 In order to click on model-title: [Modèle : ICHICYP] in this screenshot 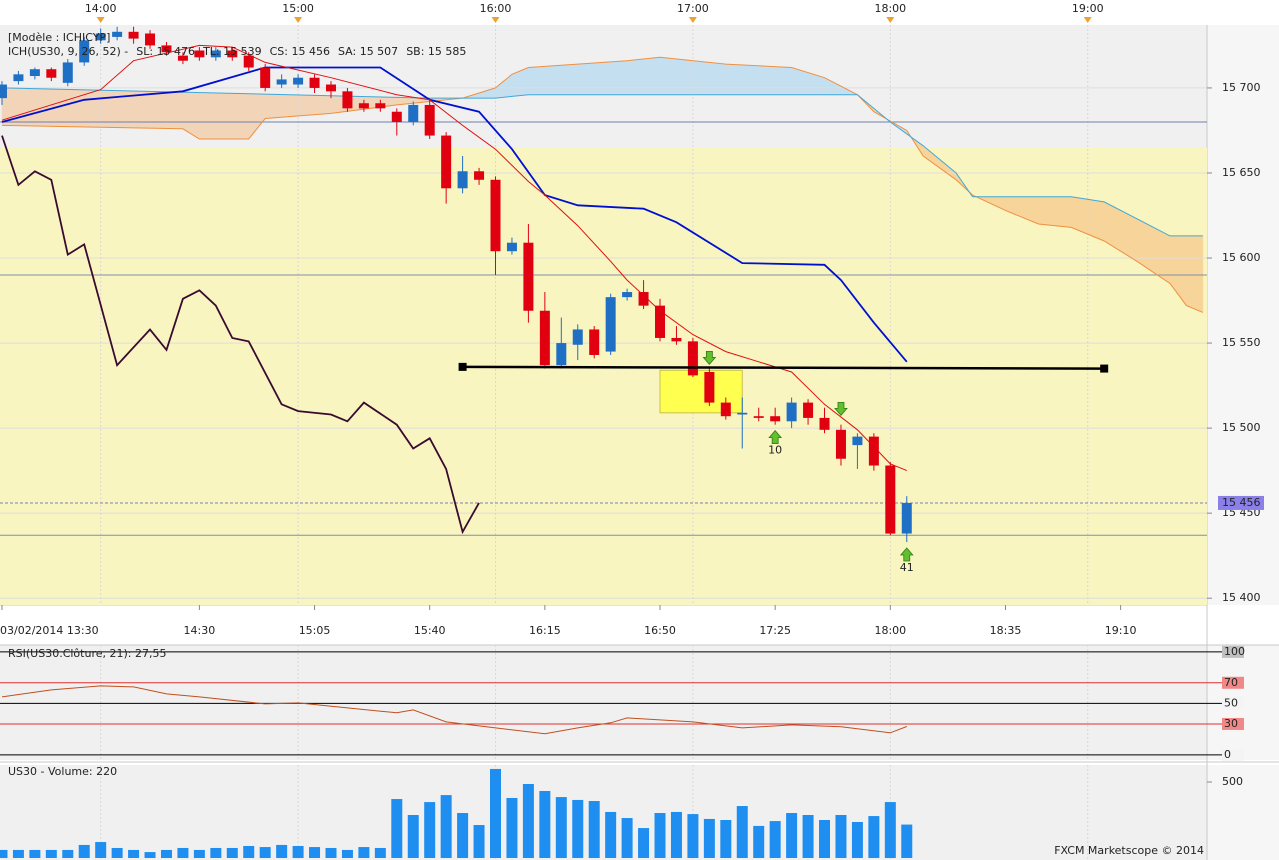, I will do `click(59, 37)`.